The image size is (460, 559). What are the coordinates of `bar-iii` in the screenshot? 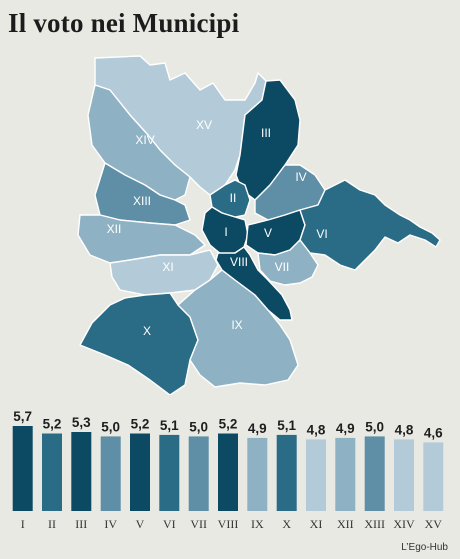 It's located at (81, 471).